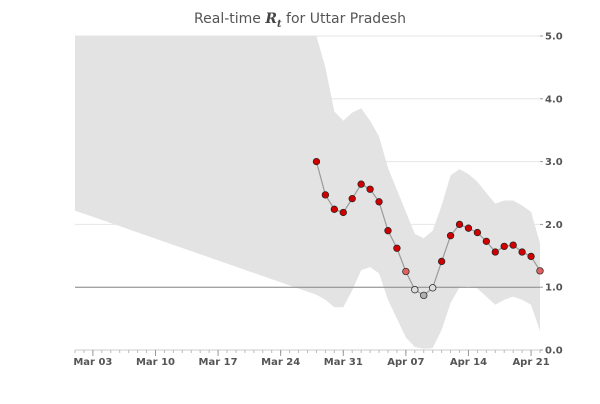  What do you see at coordinates (279, 24) in the screenshot?
I see `chart-title-symbol-subscript: t` at bounding box center [279, 24].